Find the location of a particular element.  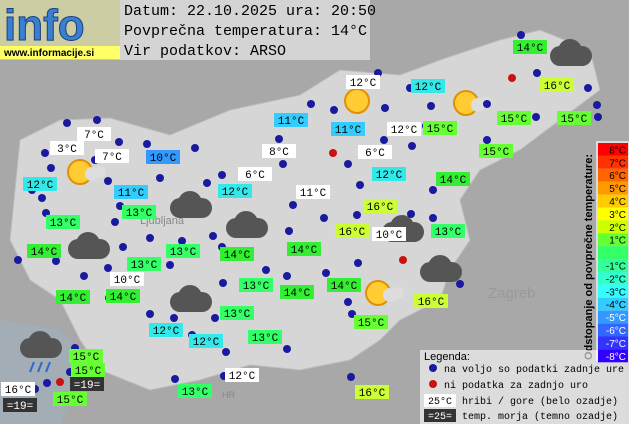

scale-label: 4°C is located at coordinates (617, 202).